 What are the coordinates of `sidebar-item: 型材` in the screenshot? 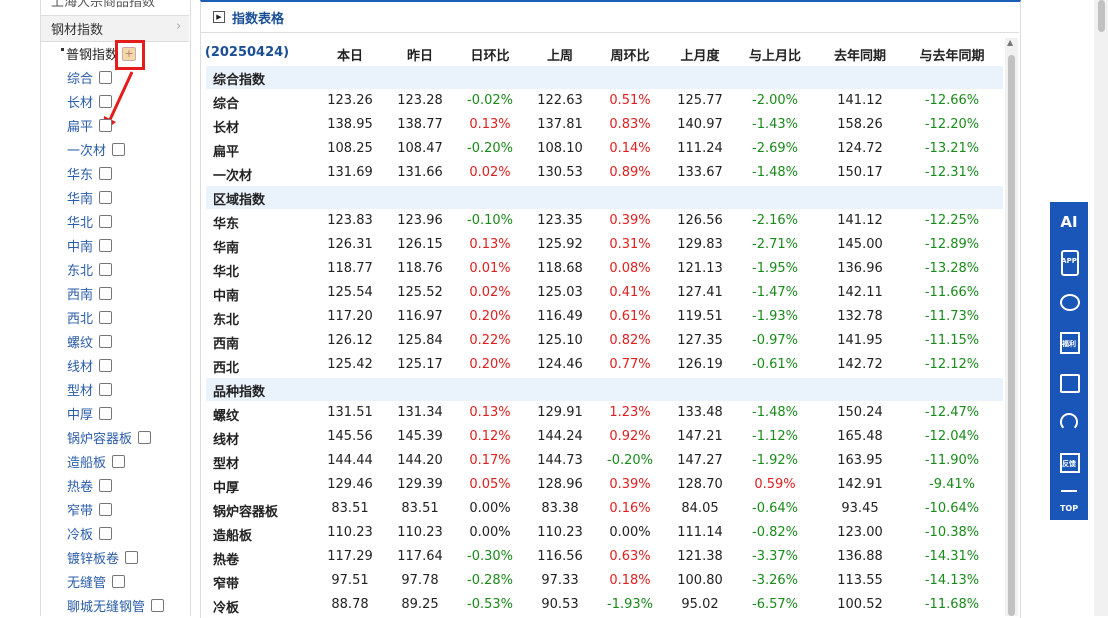 It's located at (80, 391).